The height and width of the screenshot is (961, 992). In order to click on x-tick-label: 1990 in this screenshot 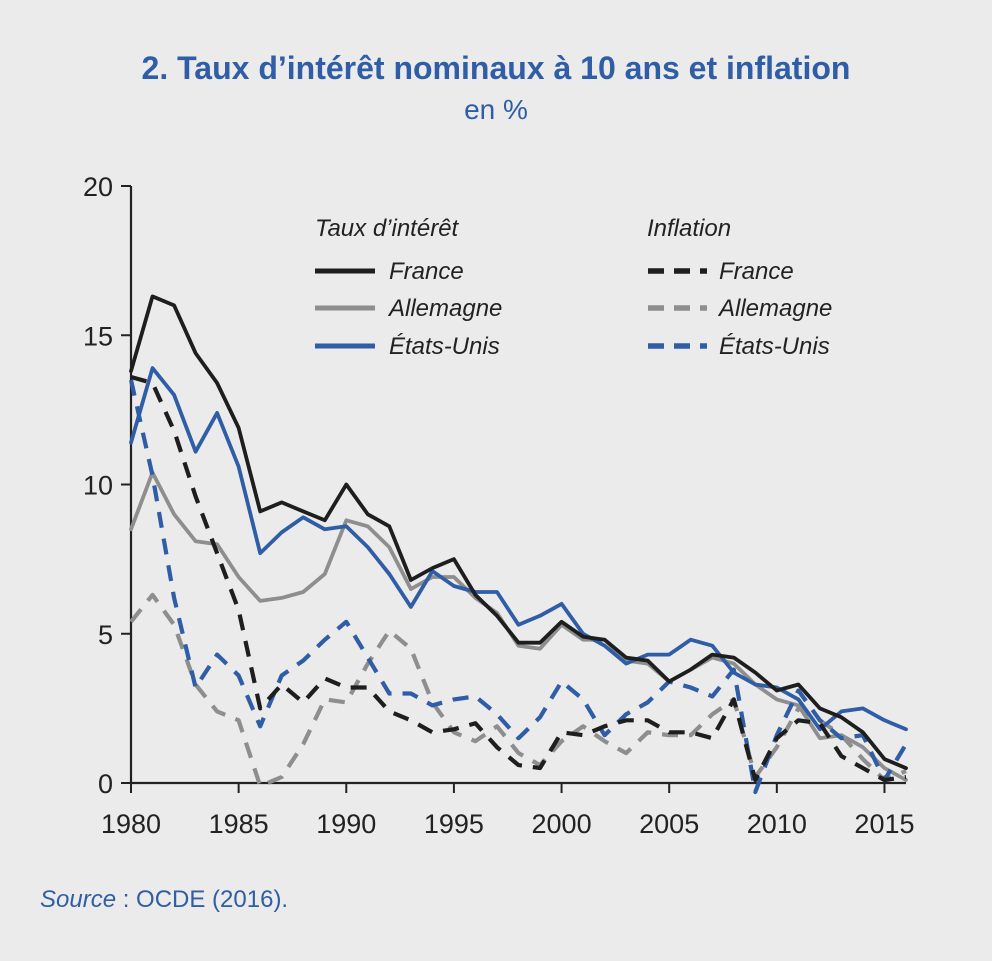, I will do `click(346, 824)`.